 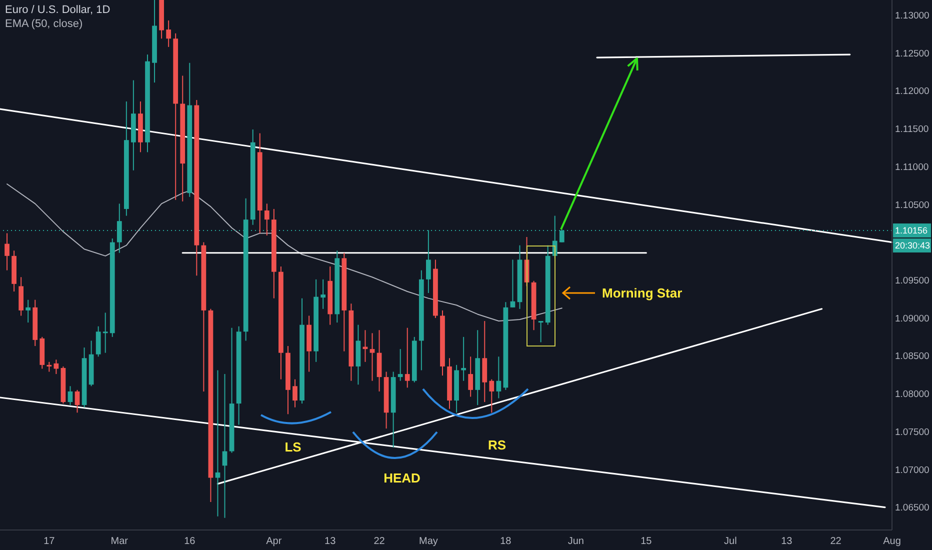 What do you see at coordinates (576, 542) in the screenshot?
I see `x-tick-label: Jun` at bounding box center [576, 542].